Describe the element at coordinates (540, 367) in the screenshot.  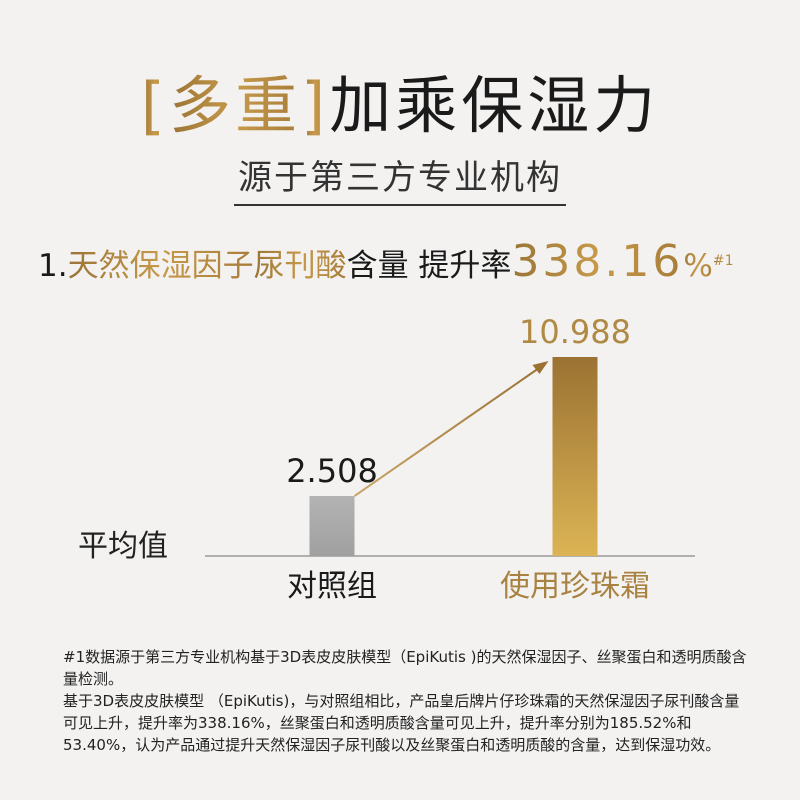
I see `arrow-head-icon` at that location.